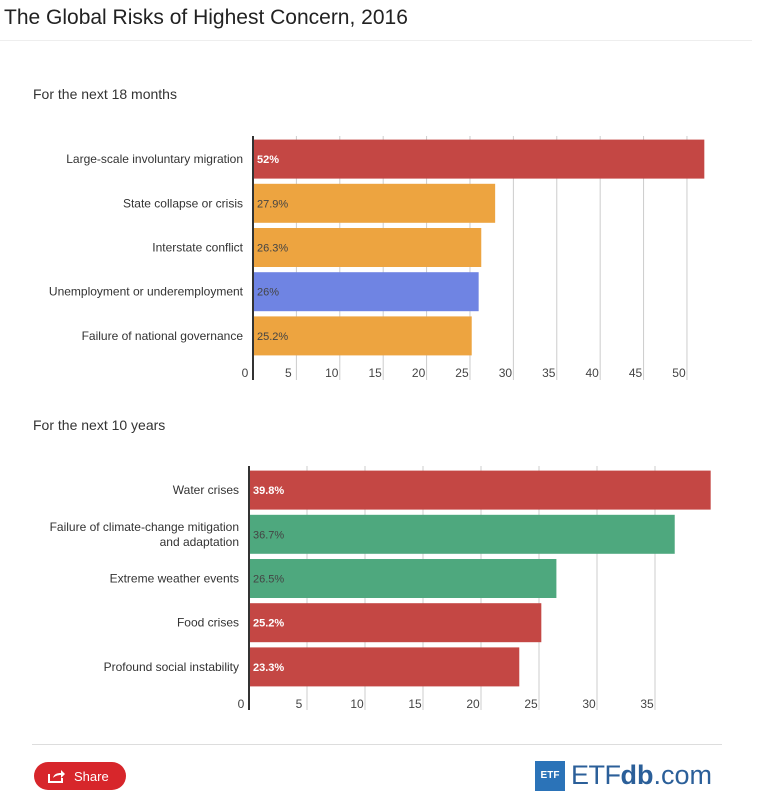  I want to click on category-label: Unemployment or underemployment, so click(146, 292).